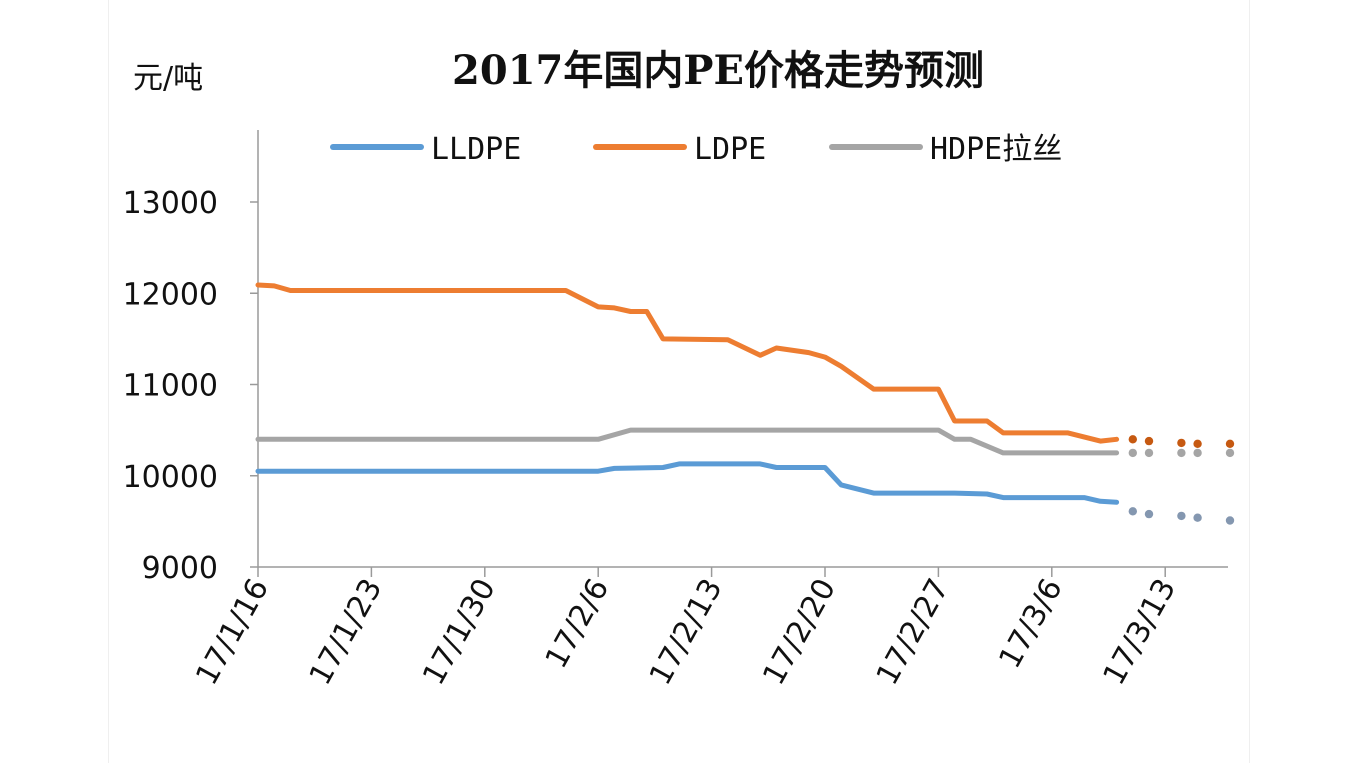 Image resolution: width=1357 pixels, height=763 pixels. What do you see at coordinates (346, 632) in the screenshot?
I see `x-tick-label: 17/1/23` at bounding box center [346, 632].